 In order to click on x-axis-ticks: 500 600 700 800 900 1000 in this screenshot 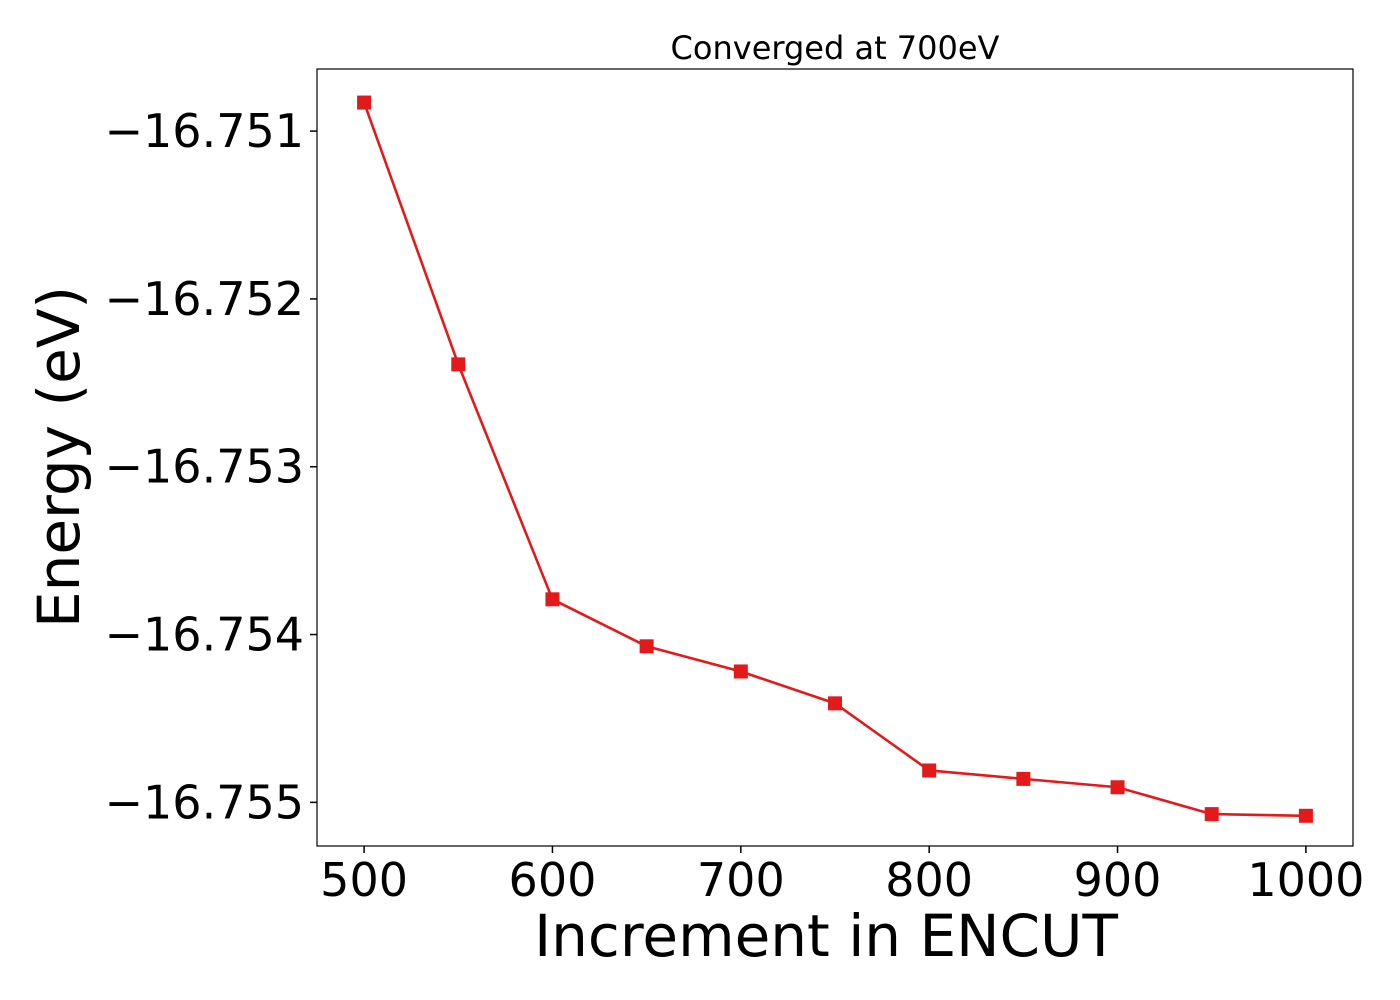, I will do `click(842, 876)`.